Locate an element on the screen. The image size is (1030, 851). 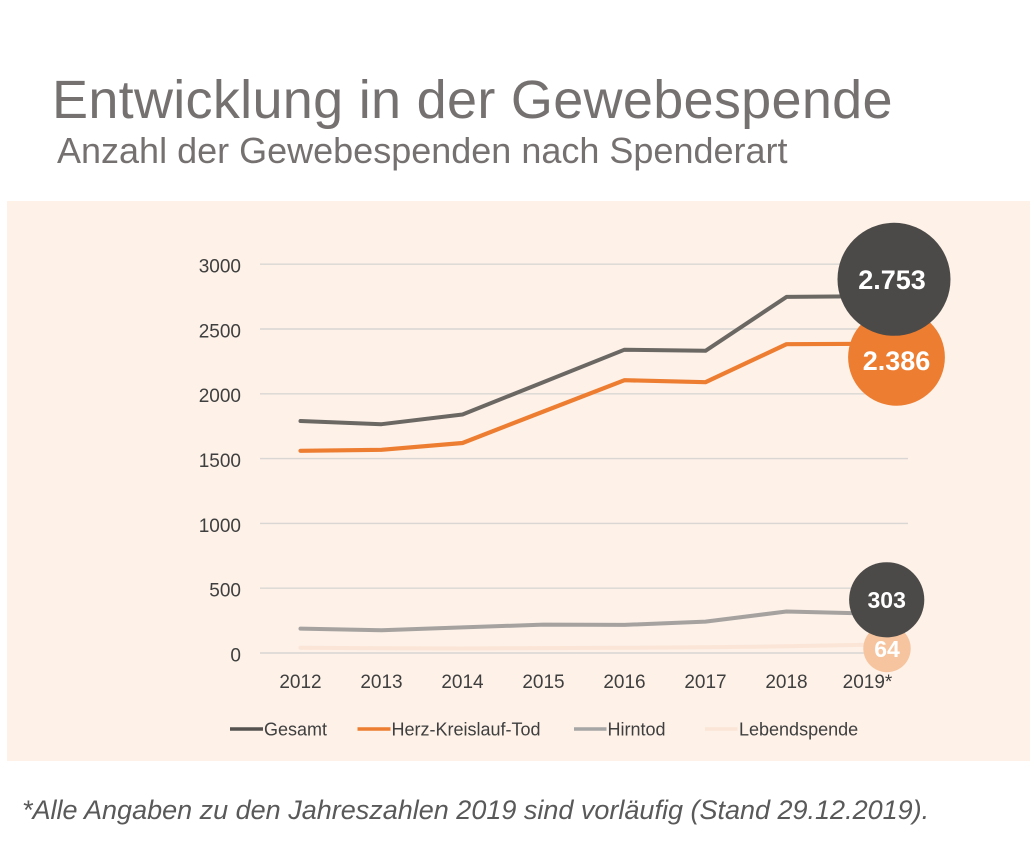
svg-text: 303 is located at coordinates (887, 600).